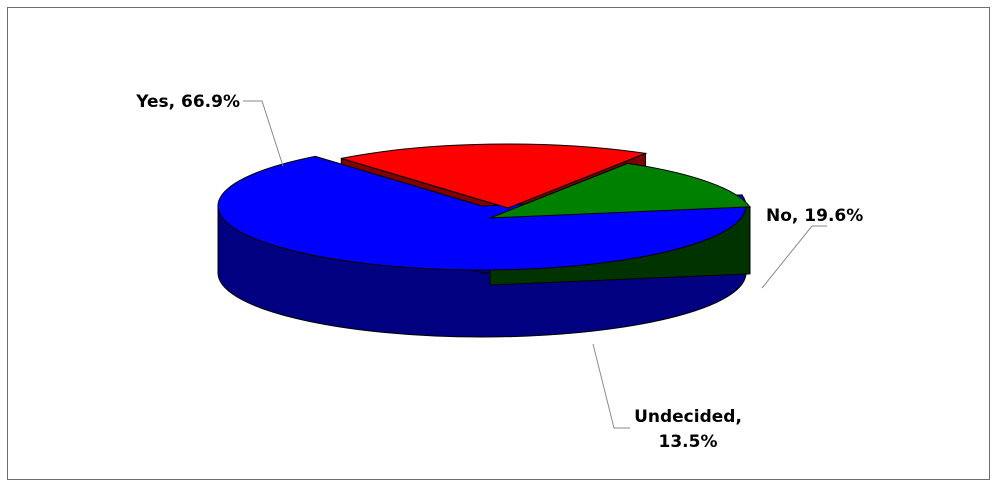 Image resolution: width=999 pixels, height=490 pixels. Describe the element at coordinates (814, 216) in the screenshot. I see `slice-label-no: No, 19.6%` at that location.